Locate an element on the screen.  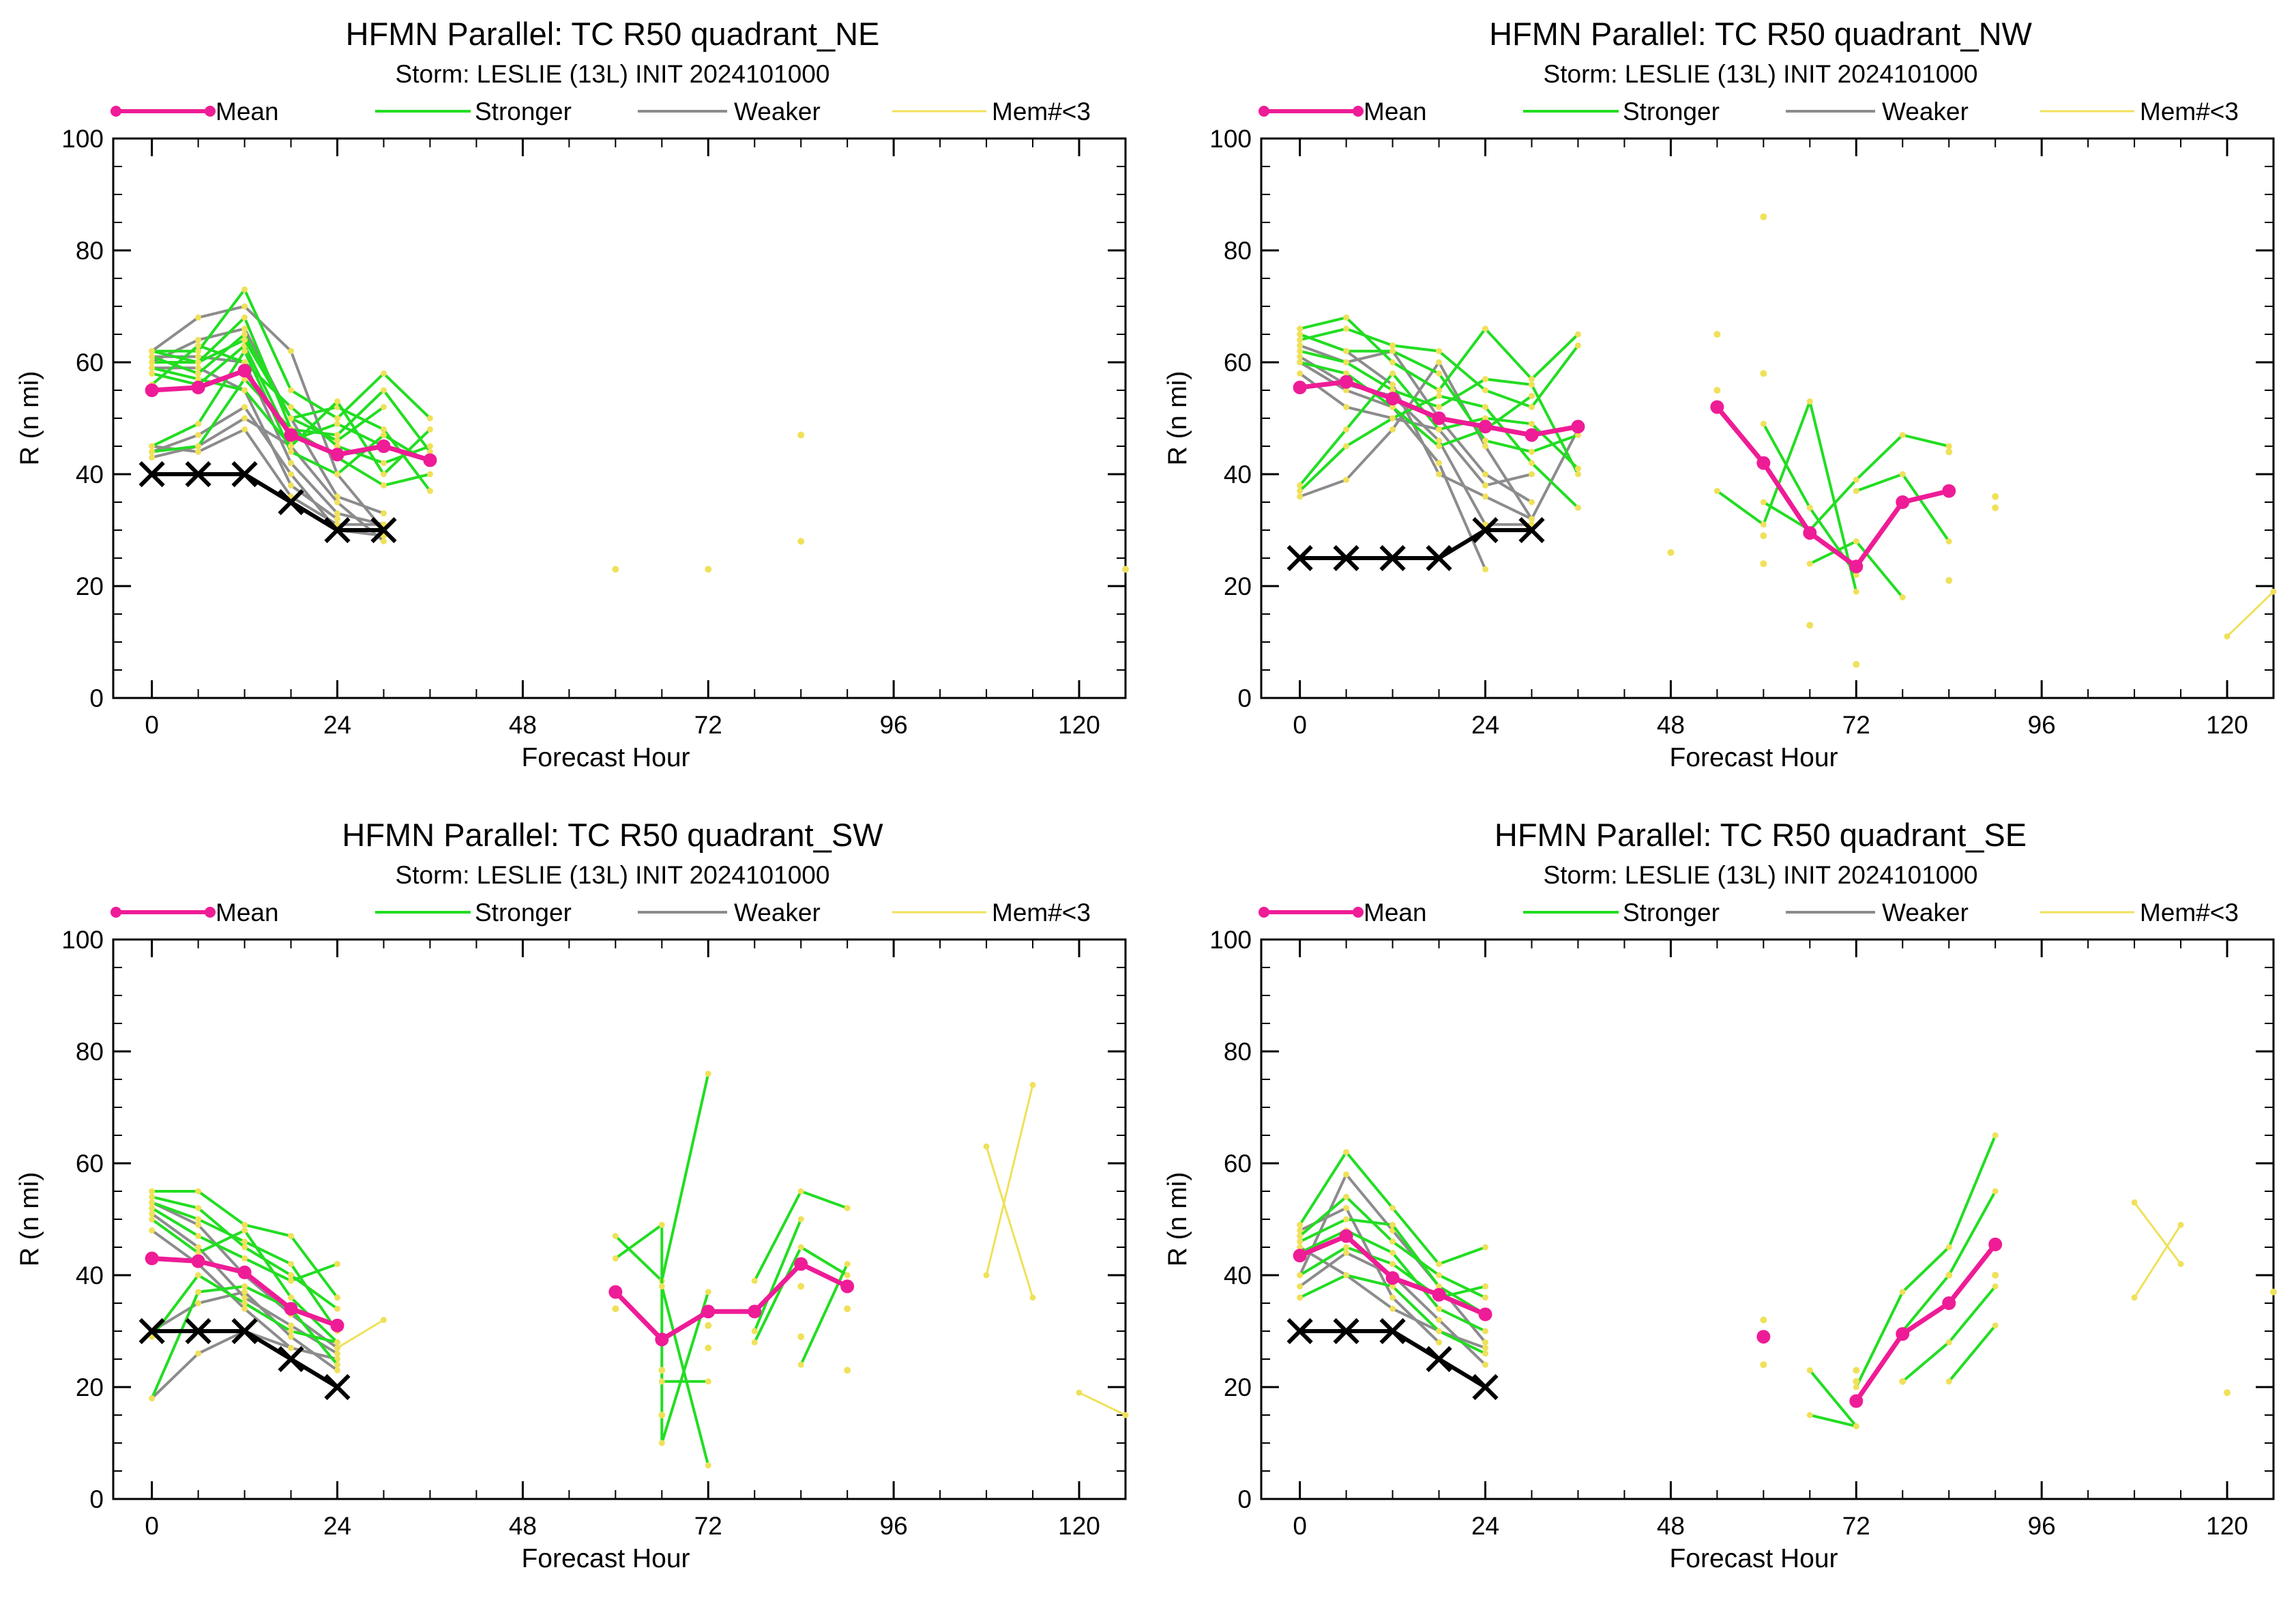
x-tick-label: 0 is located at coordinates (1300, 1526).